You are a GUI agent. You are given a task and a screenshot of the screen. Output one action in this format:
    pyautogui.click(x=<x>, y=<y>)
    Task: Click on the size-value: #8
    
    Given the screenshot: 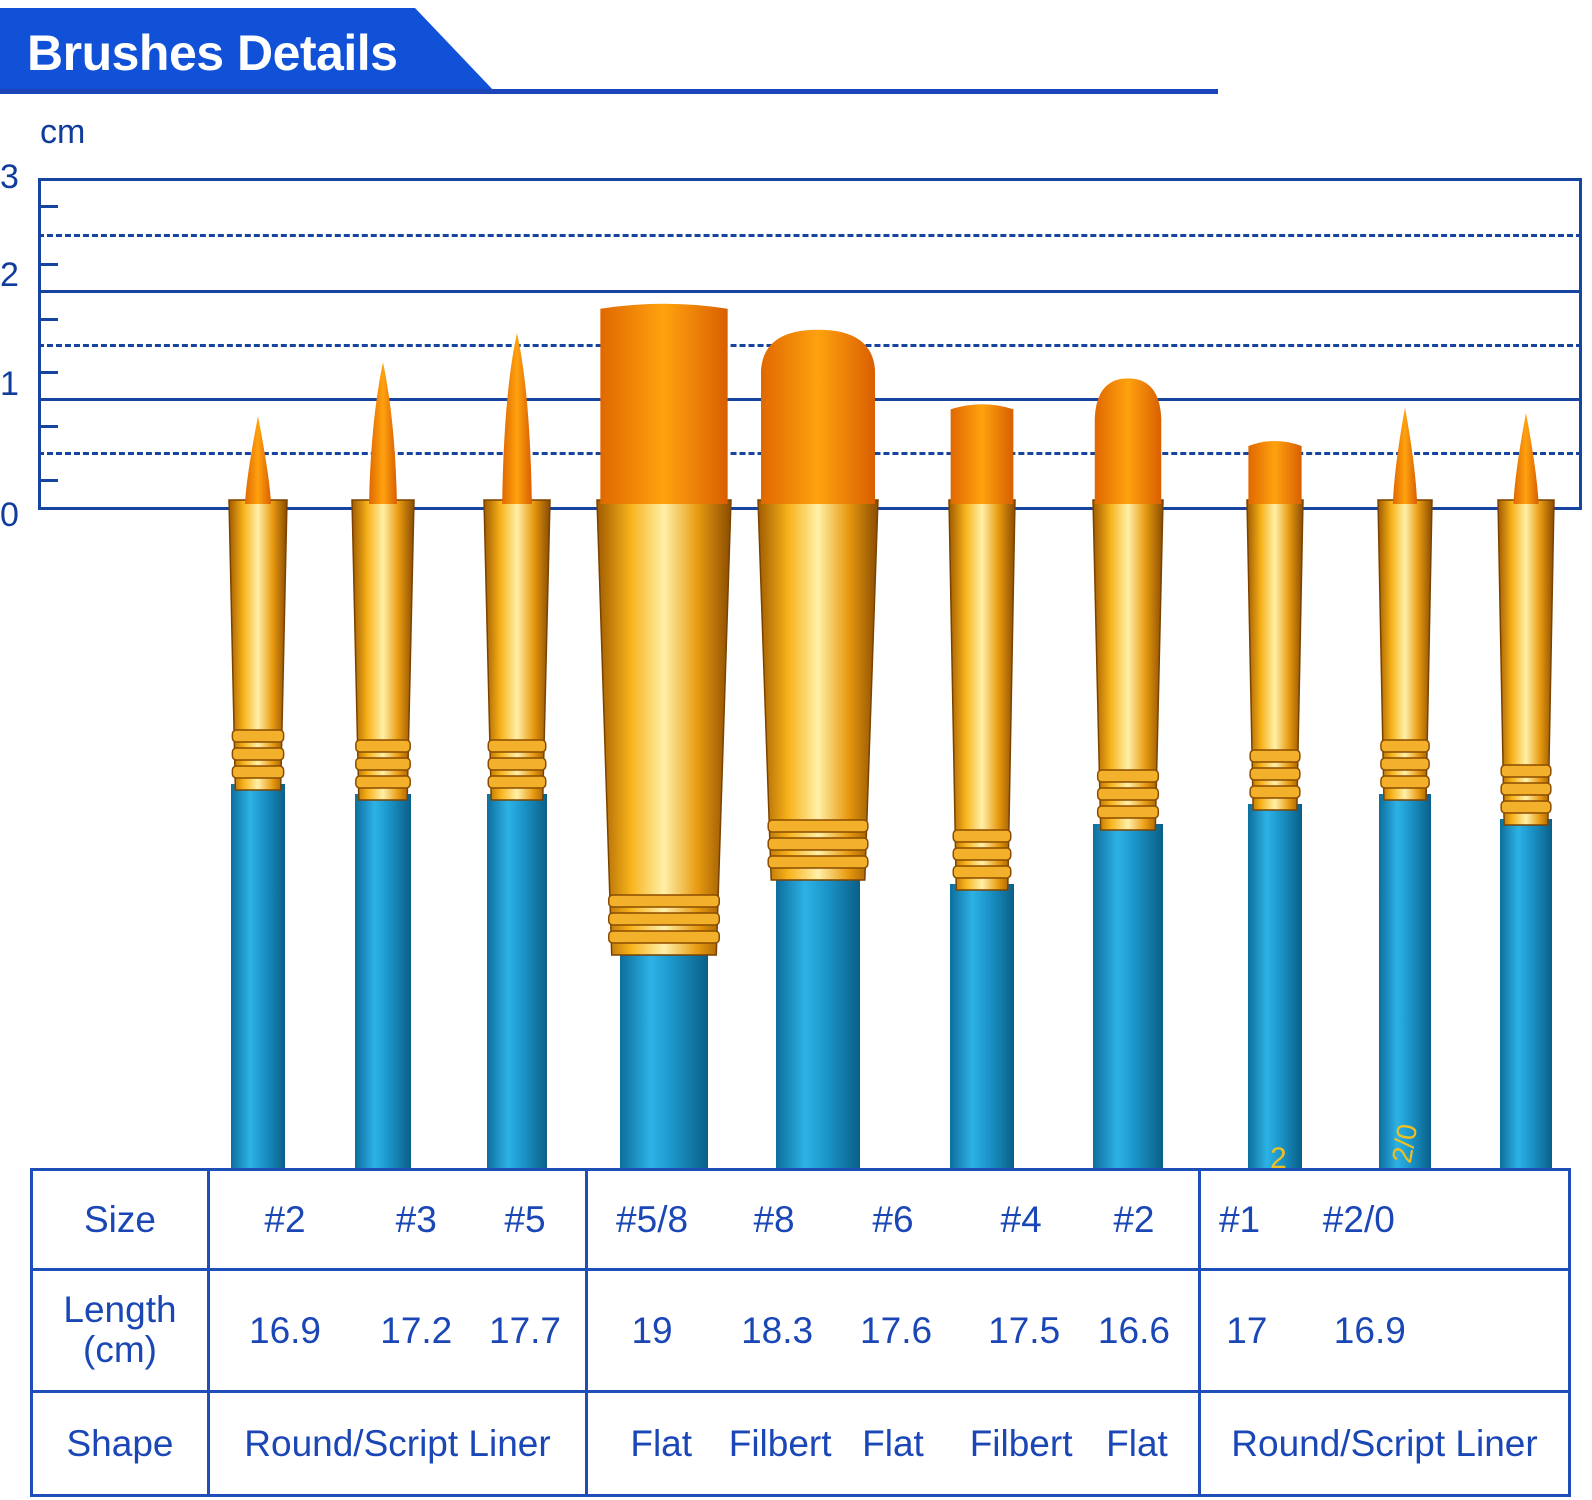 What is the action you would take?
    pyautogui.click(x=774, y=1219)
    